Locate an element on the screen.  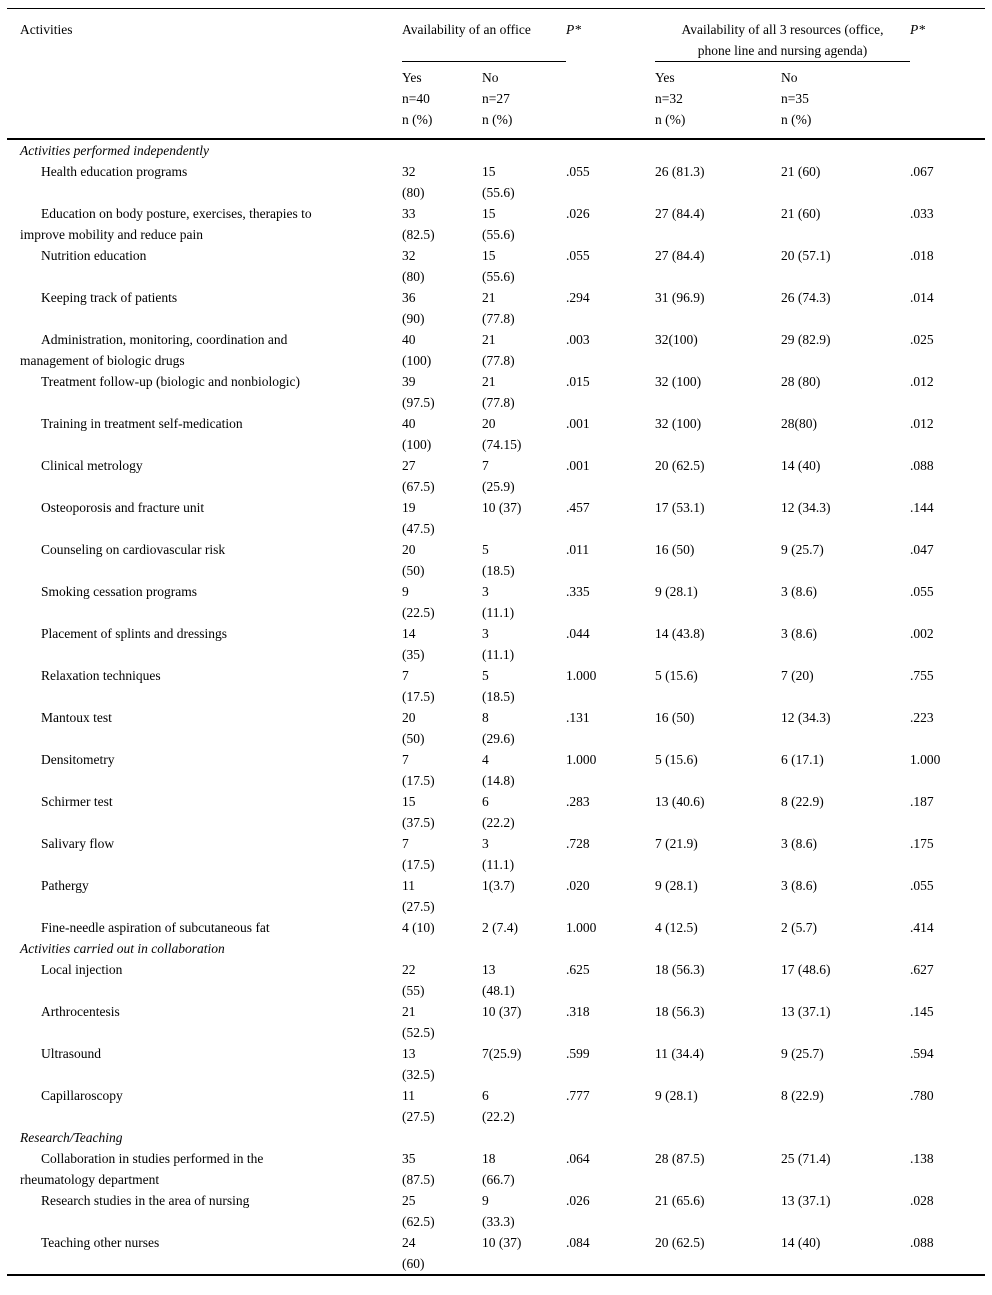
all3-yes-value: 14 (43.8) is located at coordinates (680, 633).